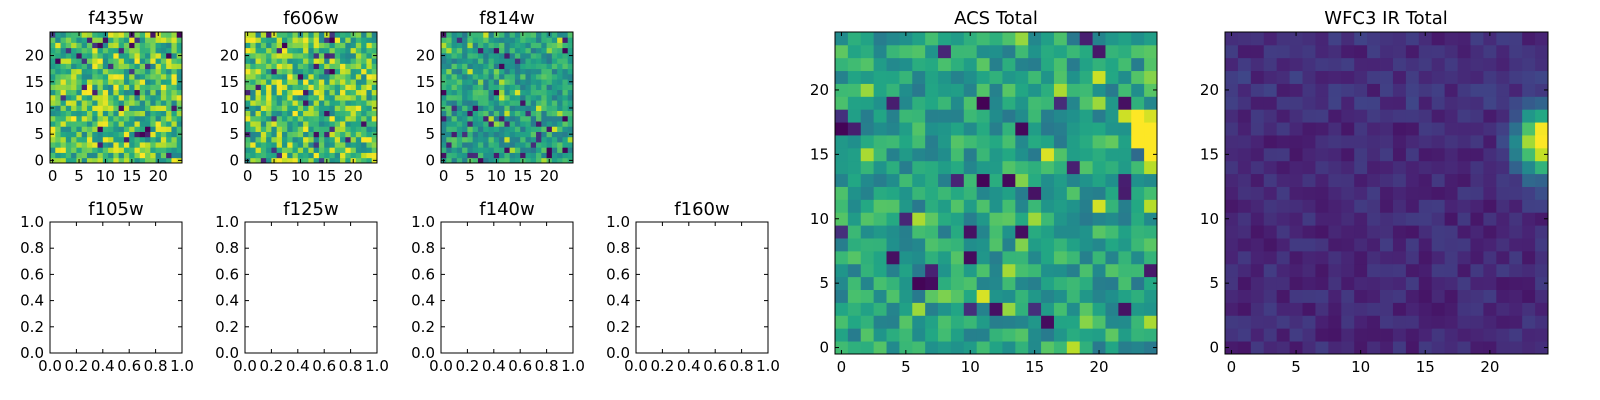 This screenshot has width=1600, height=400. Describe the element at coordinates (182, 366) in the screenshot. I see `x-tick-label: 1.0` at that location.